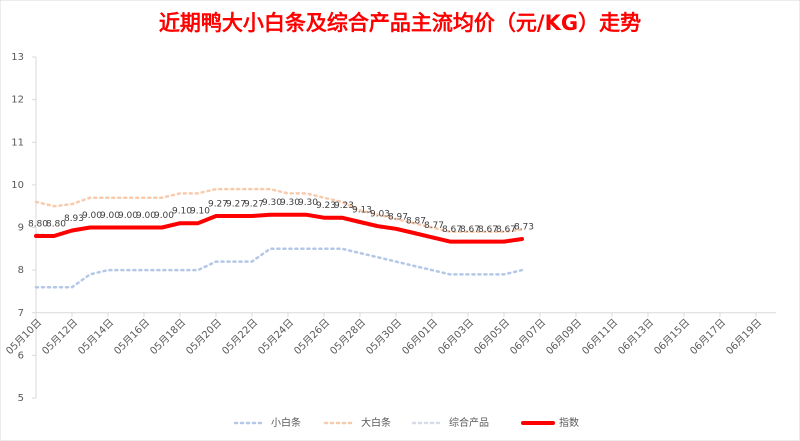  What do you see at coordinates (21, 355) in the screenshot?
I see `y-tick-label: 6` at bounding box center [21, 355].